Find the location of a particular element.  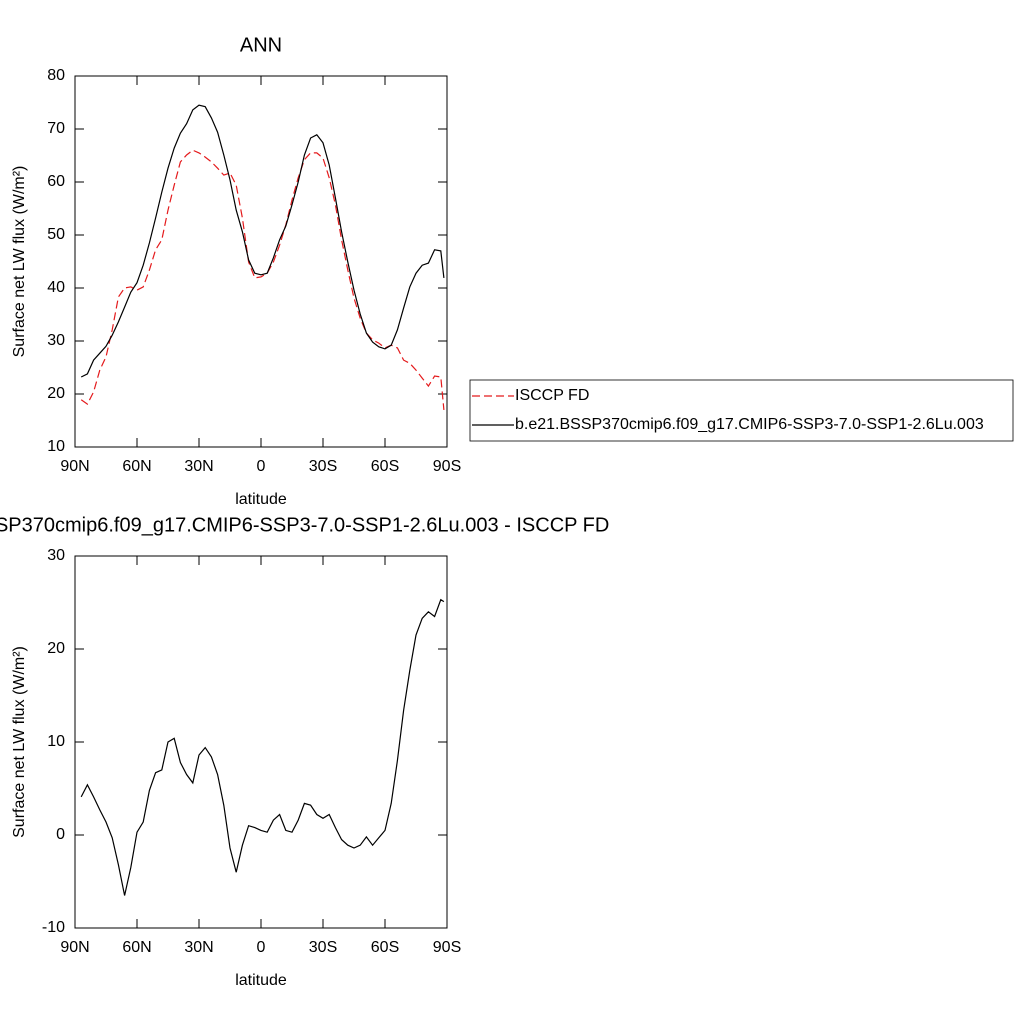

y-tick-label: -10 is located at coordinates (53, 927).